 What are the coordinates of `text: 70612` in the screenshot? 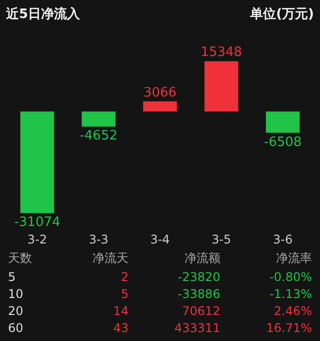 It's located at (201, 310).